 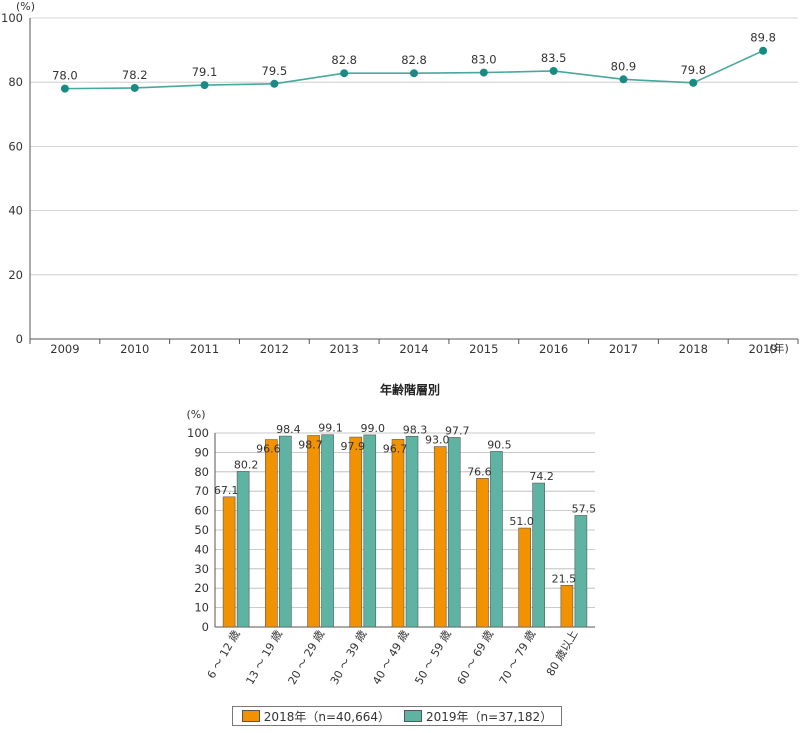 I want to click on bar-chart-x-tick-label: 60 ～ 69 歳, so click(x=476, y=657).